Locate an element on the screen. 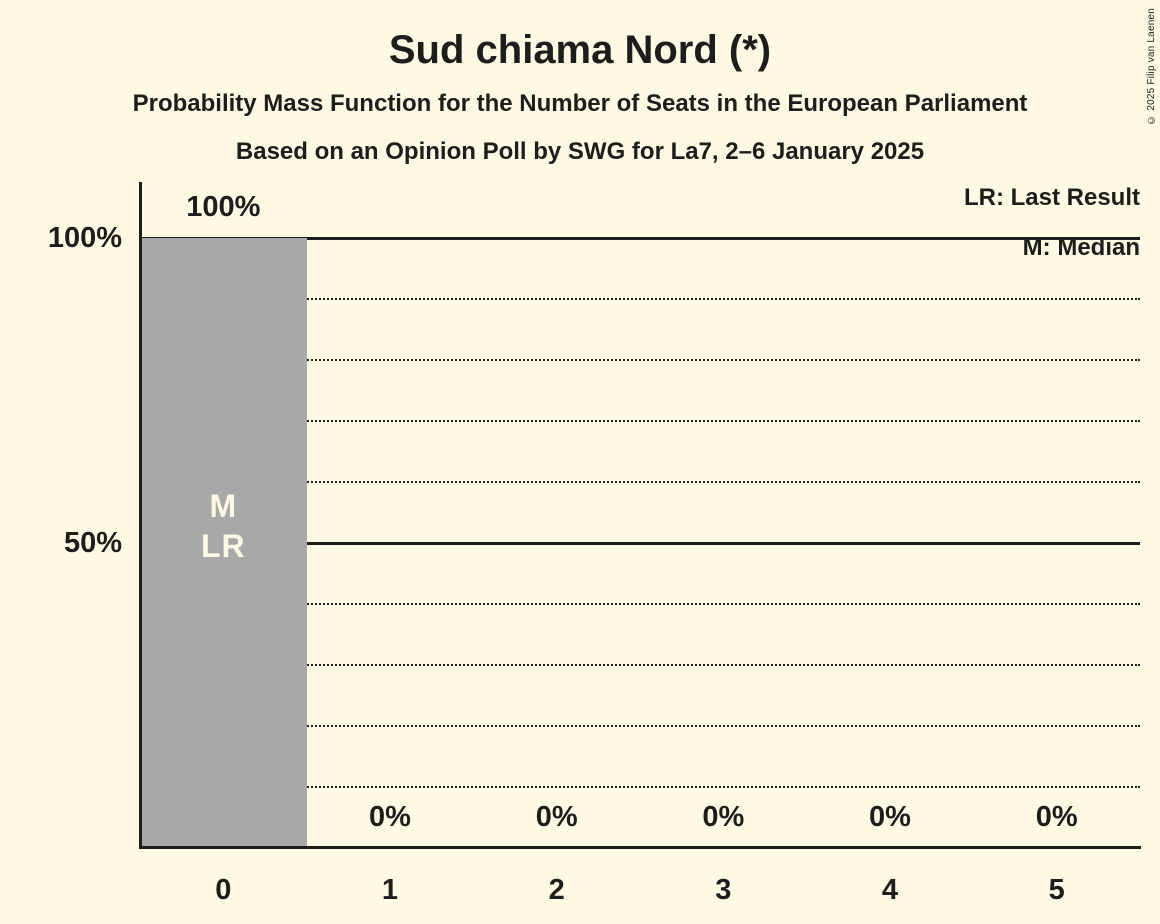 The height and width of the screenshot is (924, 1160). gridline-60pct is located at coordinates (640, 482).